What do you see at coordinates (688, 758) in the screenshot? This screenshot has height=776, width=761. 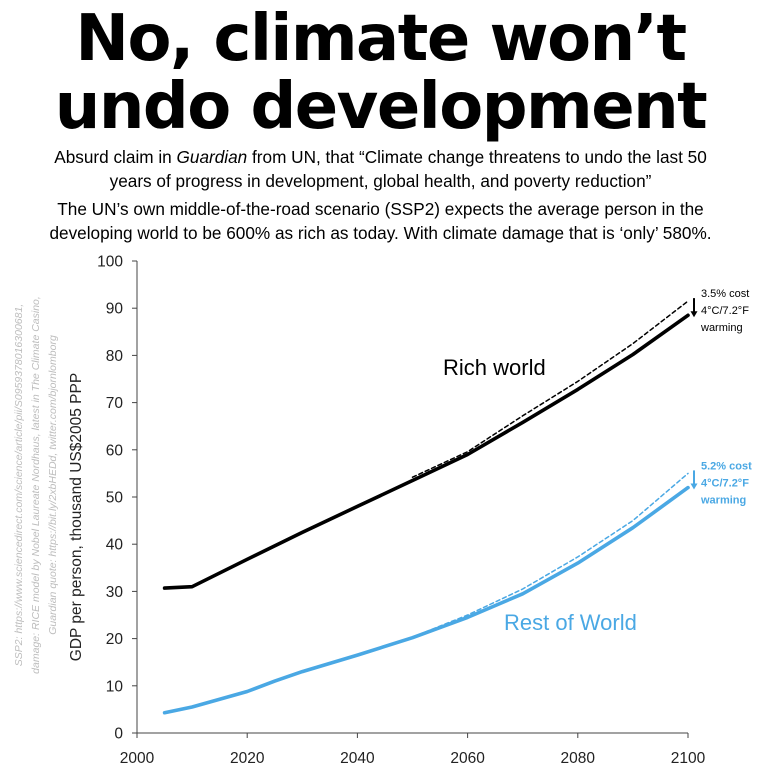 I see `x-tick-label: 2100` at bounding box center [688, 758].